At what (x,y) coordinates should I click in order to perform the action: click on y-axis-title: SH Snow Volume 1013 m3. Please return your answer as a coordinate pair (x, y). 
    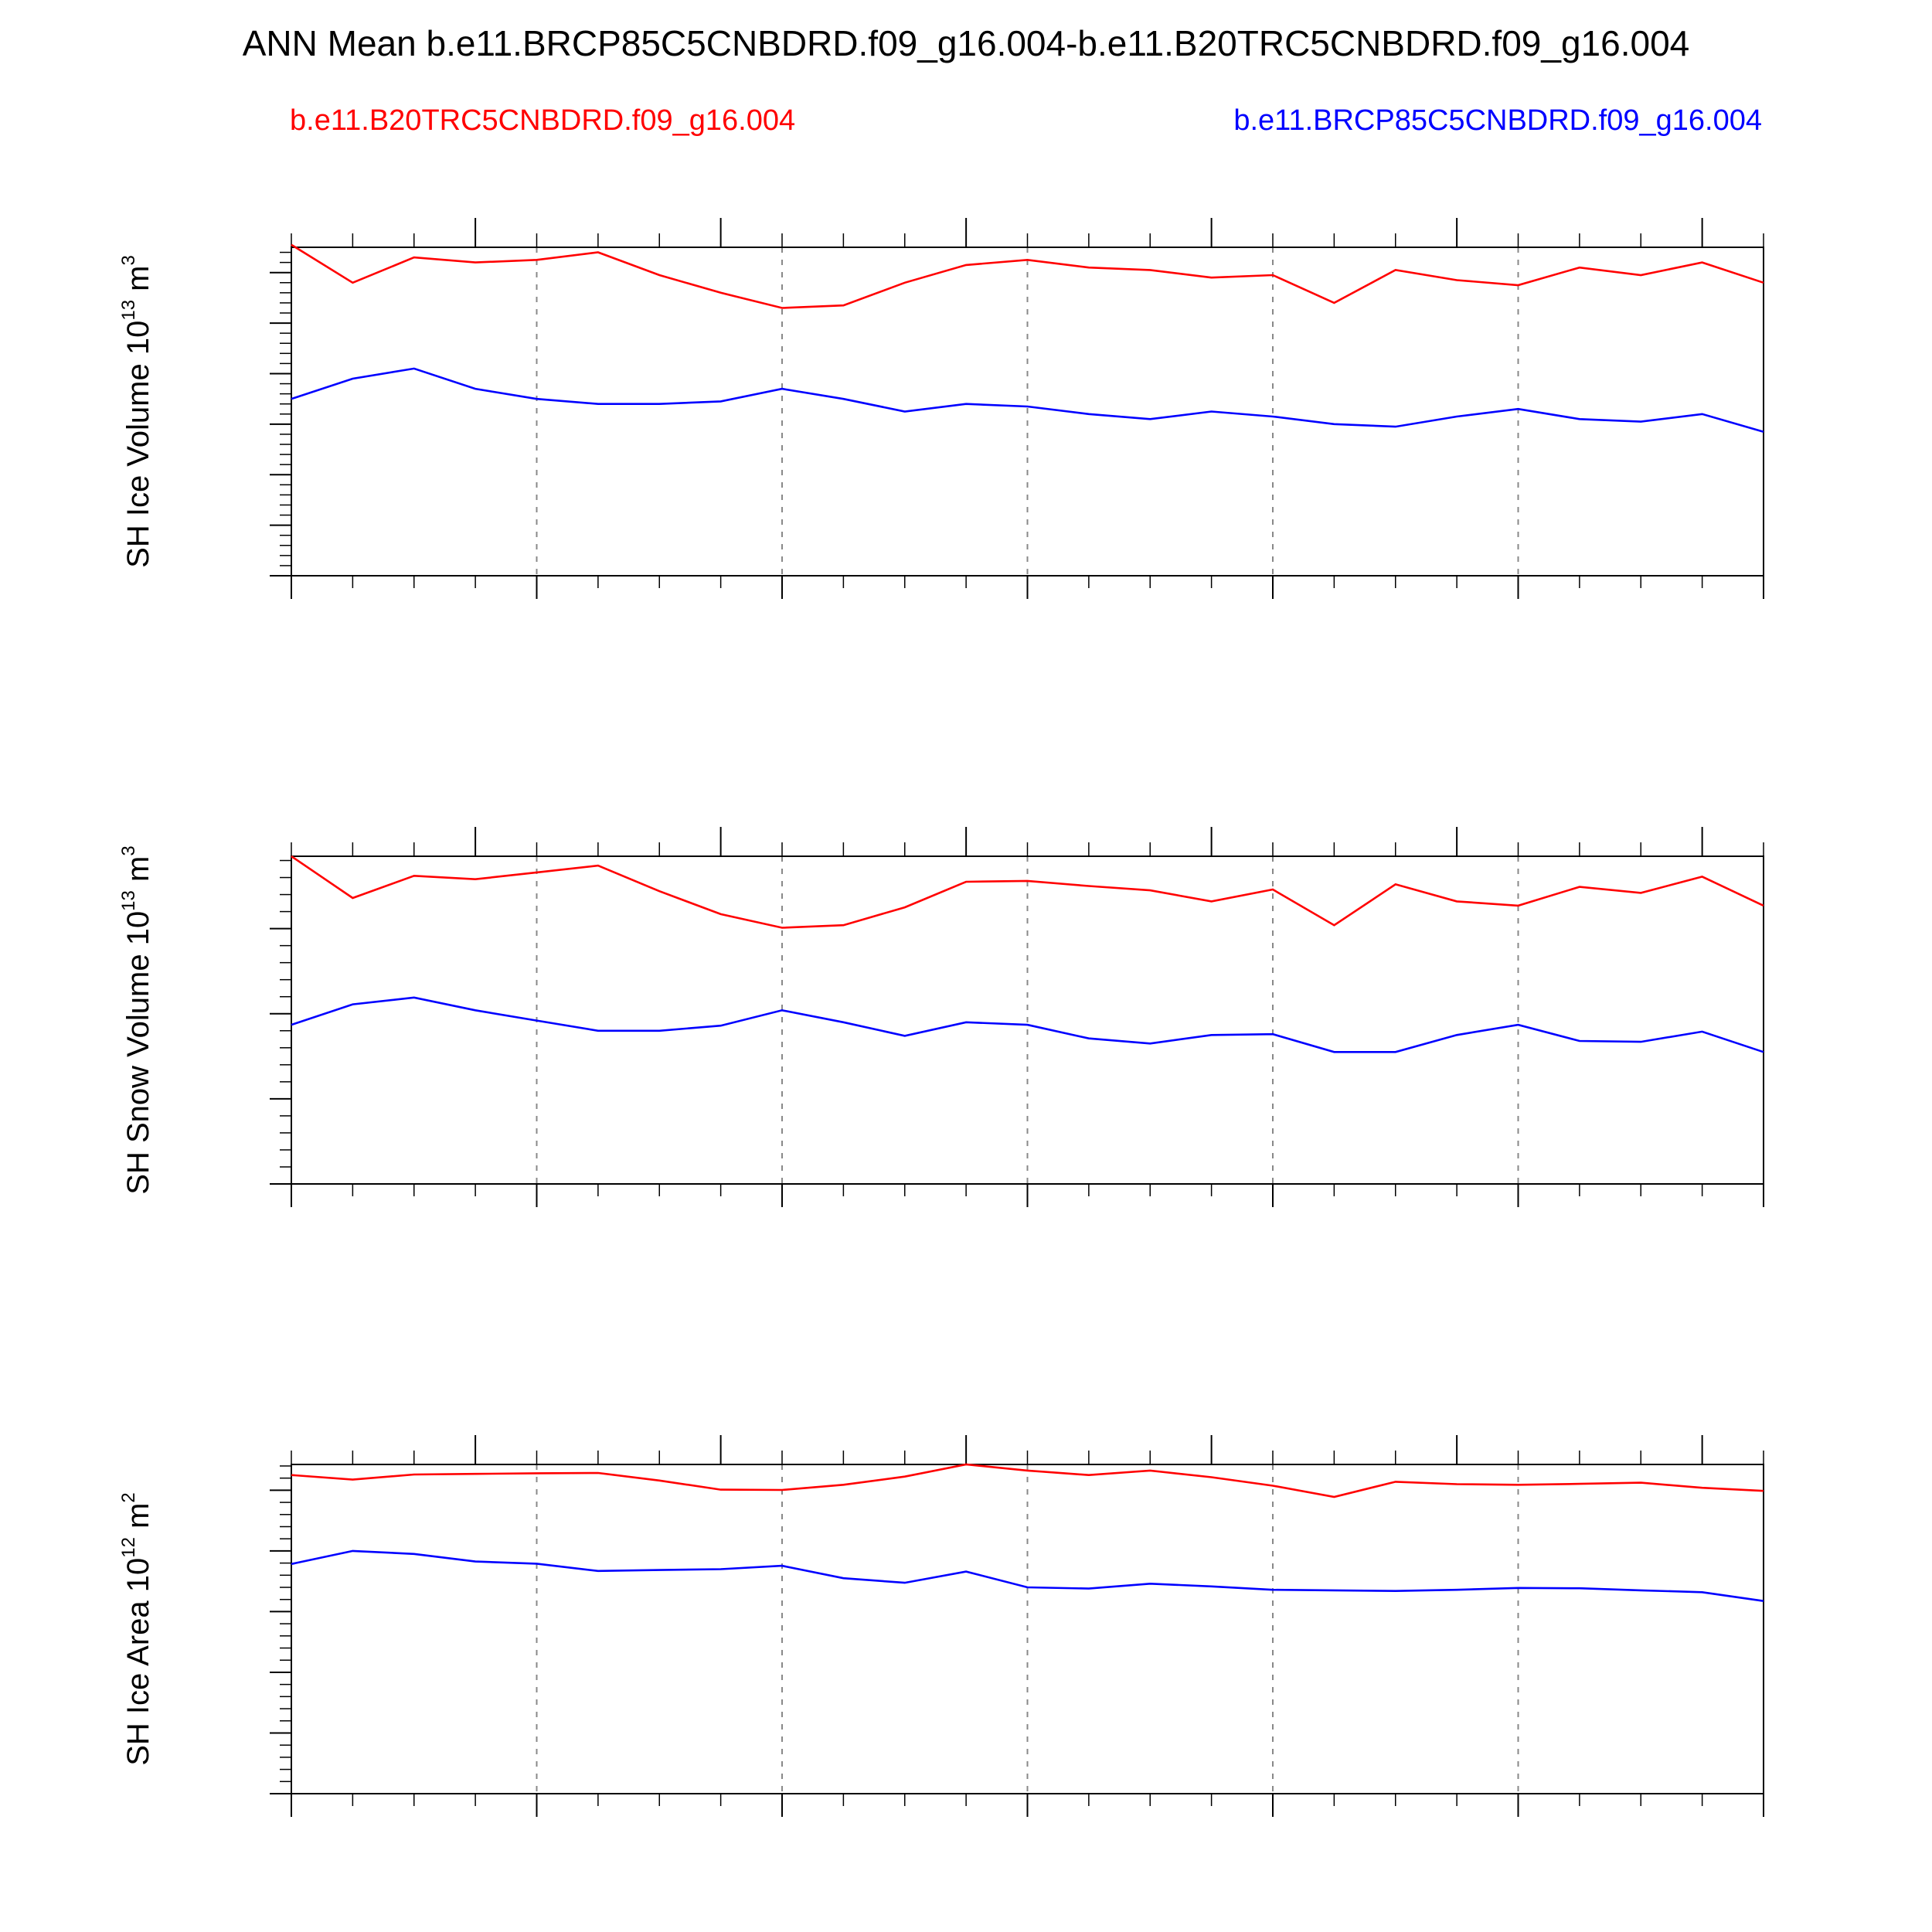
    Looking at the image, I should click on (136, 1020).